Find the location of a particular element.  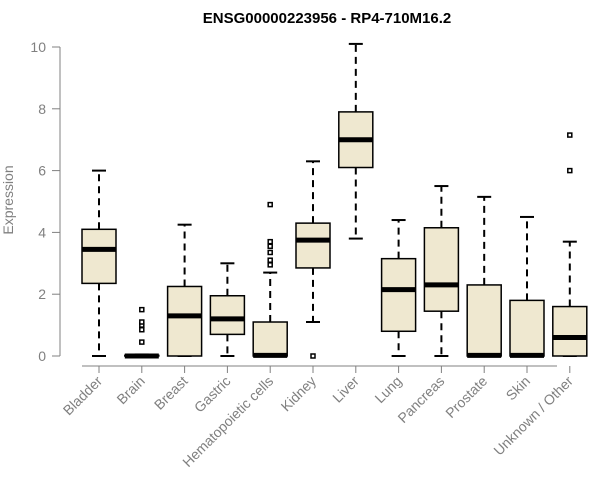

box-pancreas is located at coordinates (441, 271).